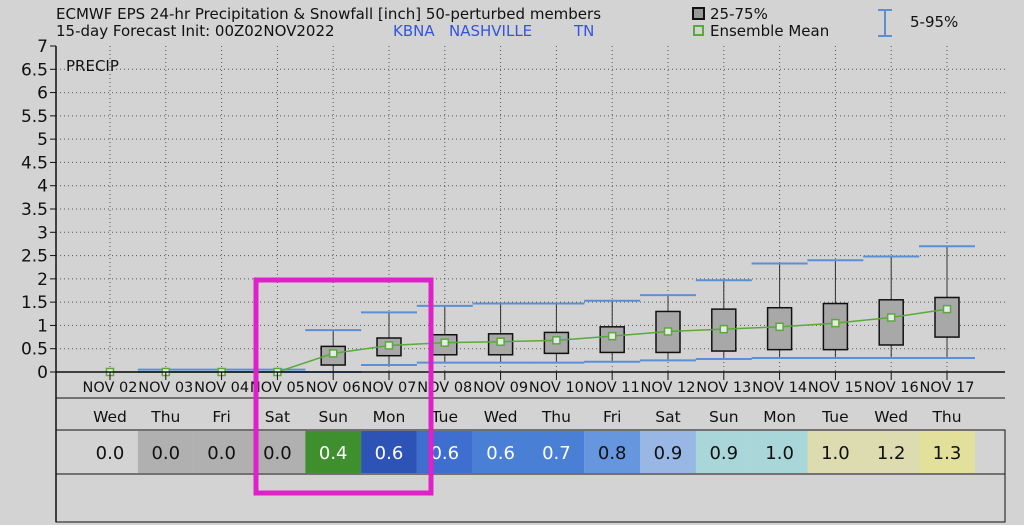 This screenshot has height=525, width=1024. What do you see at coordinates (221, 388) in the screenshot?
I see `date-label: NOV 04` at bounding box center [221, 388].